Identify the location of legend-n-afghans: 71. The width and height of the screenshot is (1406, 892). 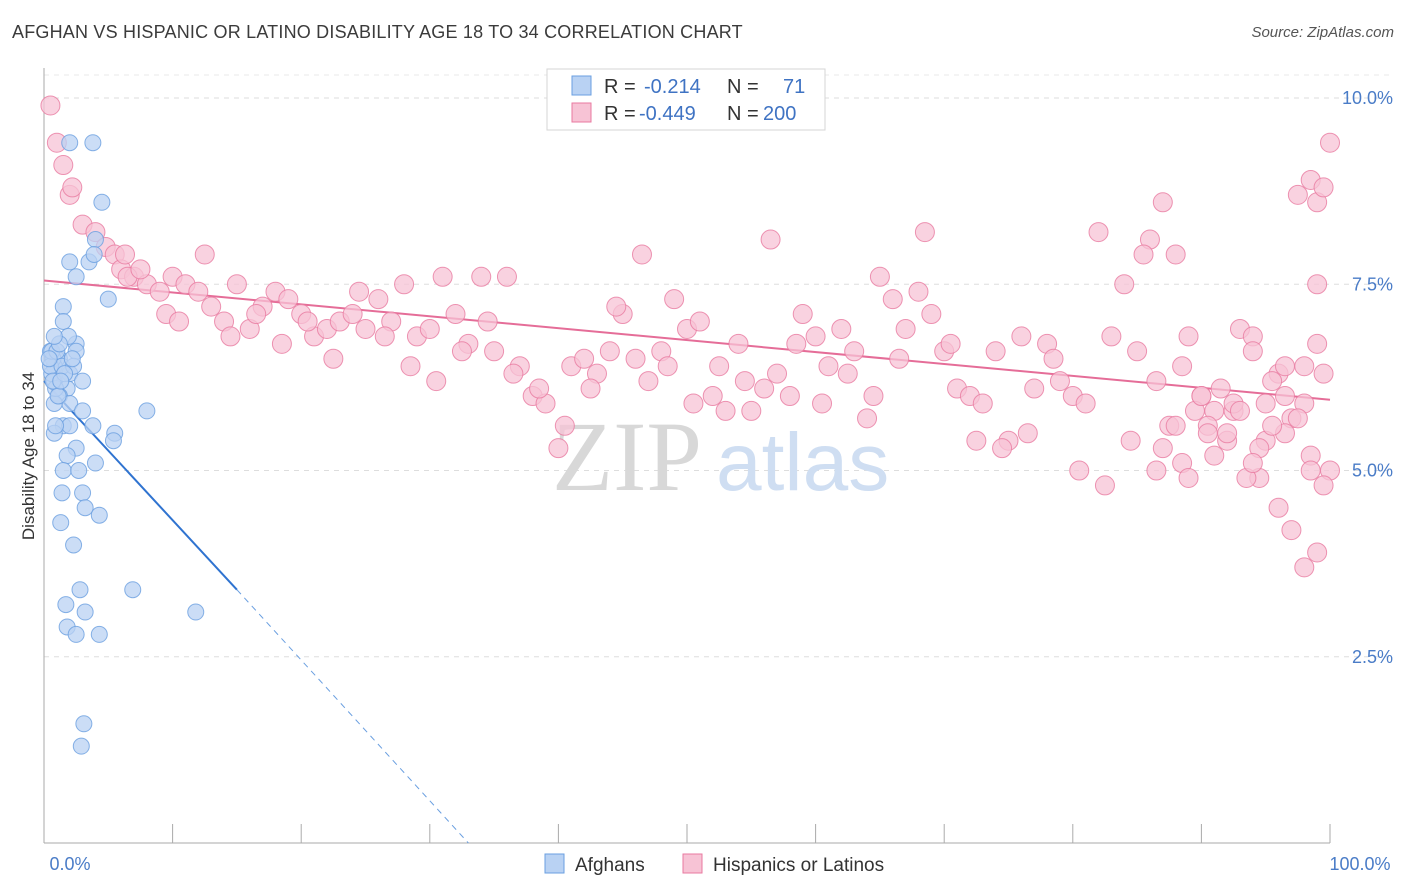
(794, 87).